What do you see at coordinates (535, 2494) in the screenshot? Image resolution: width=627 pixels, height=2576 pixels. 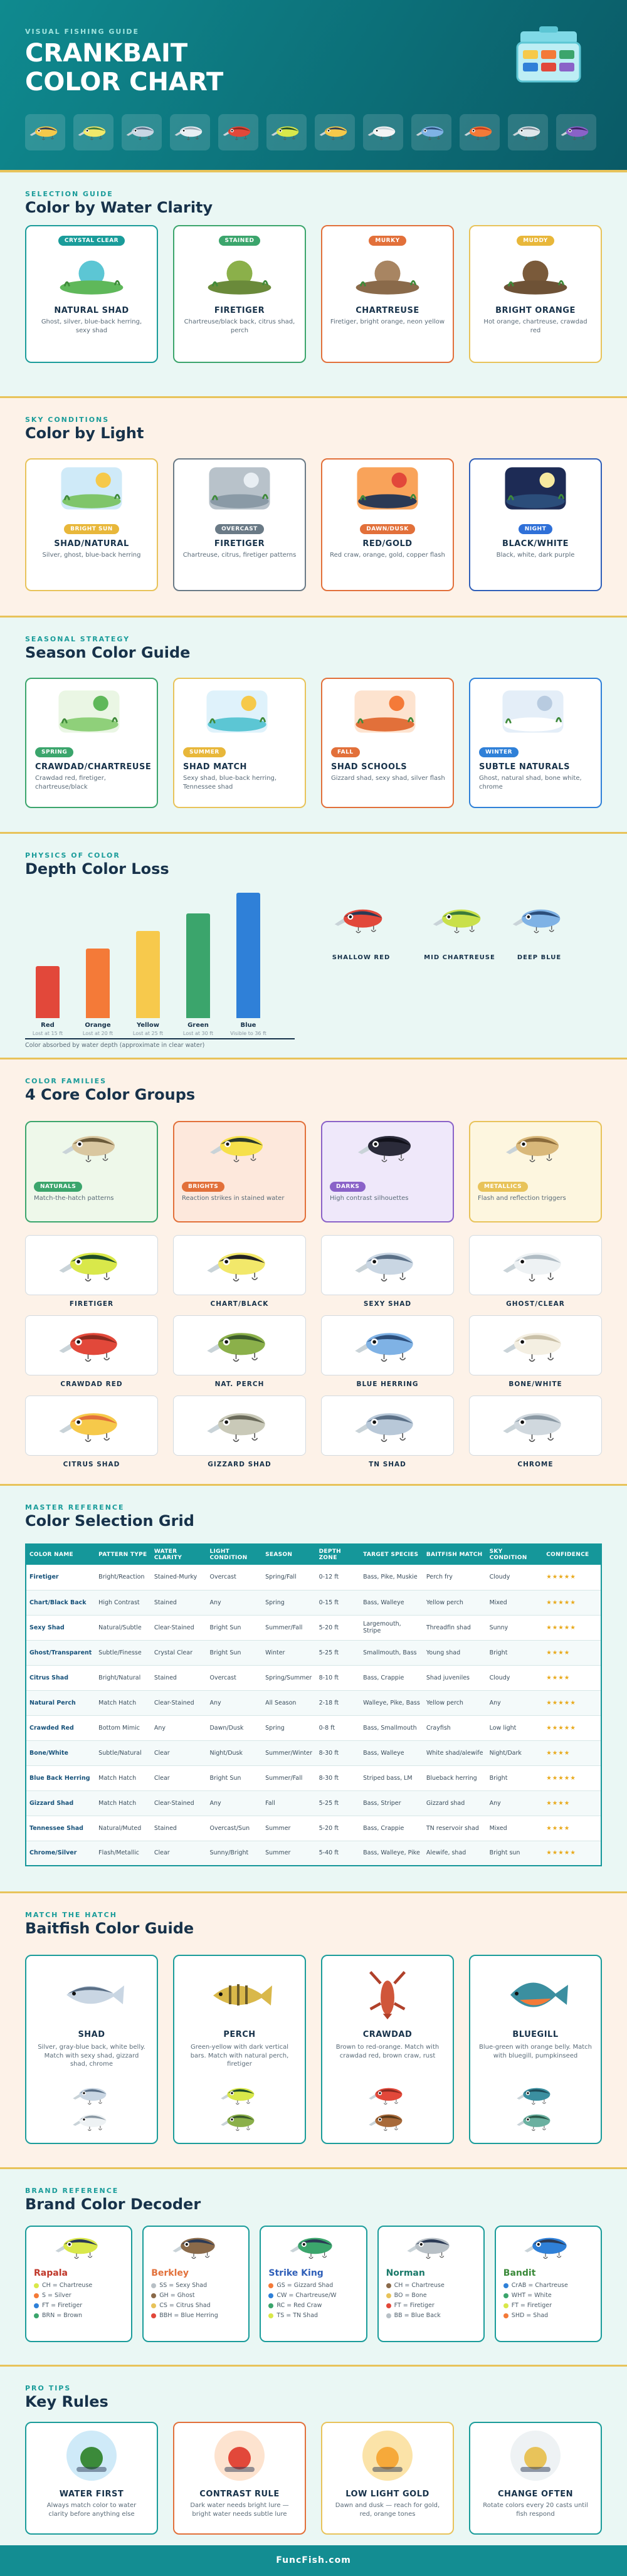 I see `tip-name: CHANGE OFTEN` at bounding box center [535, 2494].